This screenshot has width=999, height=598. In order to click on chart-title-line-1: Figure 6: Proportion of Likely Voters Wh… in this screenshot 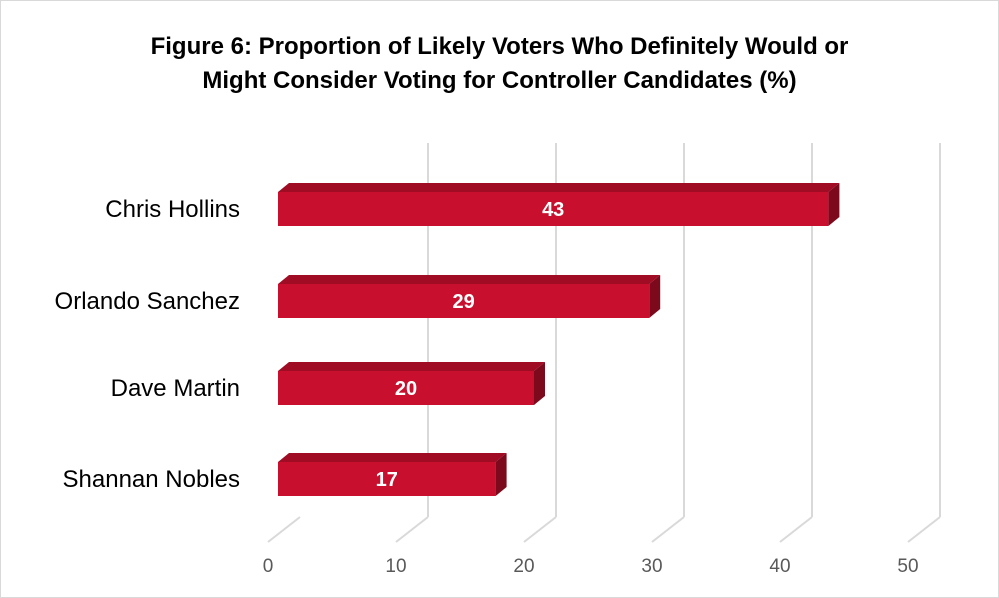, I will do `click(499, 46)`.